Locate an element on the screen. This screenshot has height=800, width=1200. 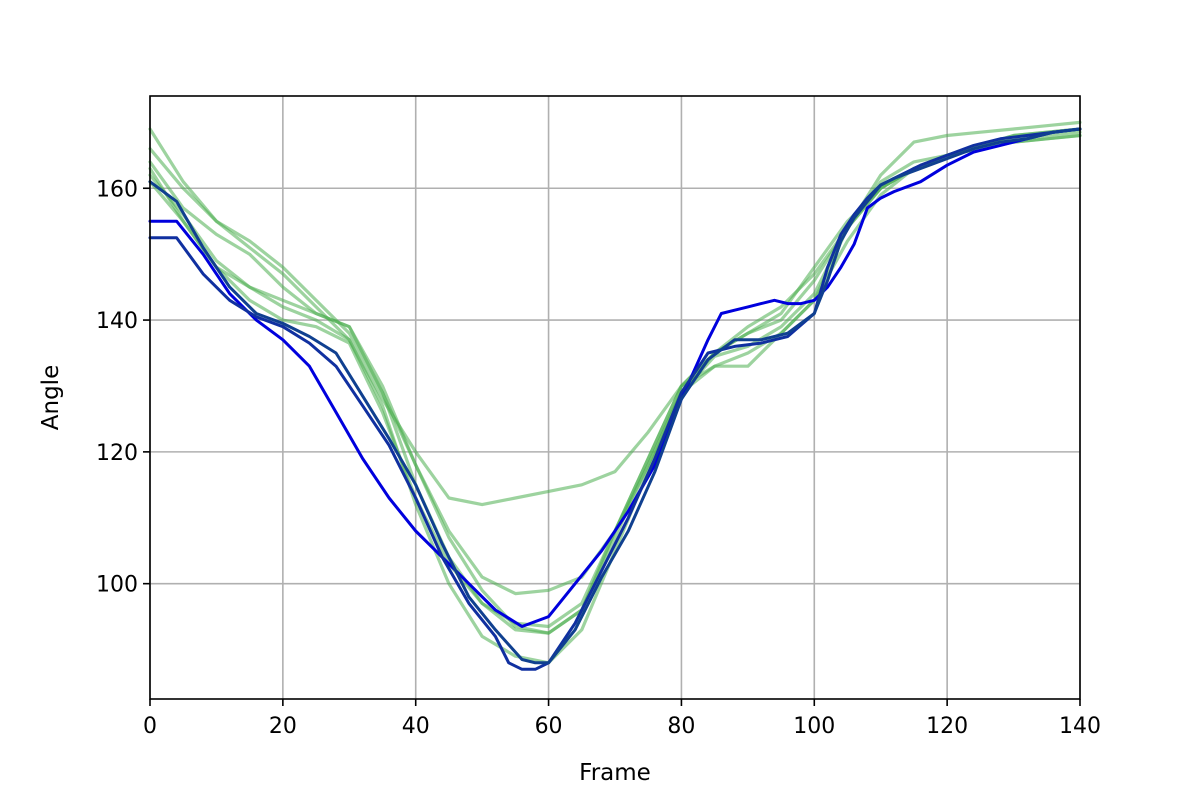
x-tick-label: 80 is located at coordinates (681, 726).